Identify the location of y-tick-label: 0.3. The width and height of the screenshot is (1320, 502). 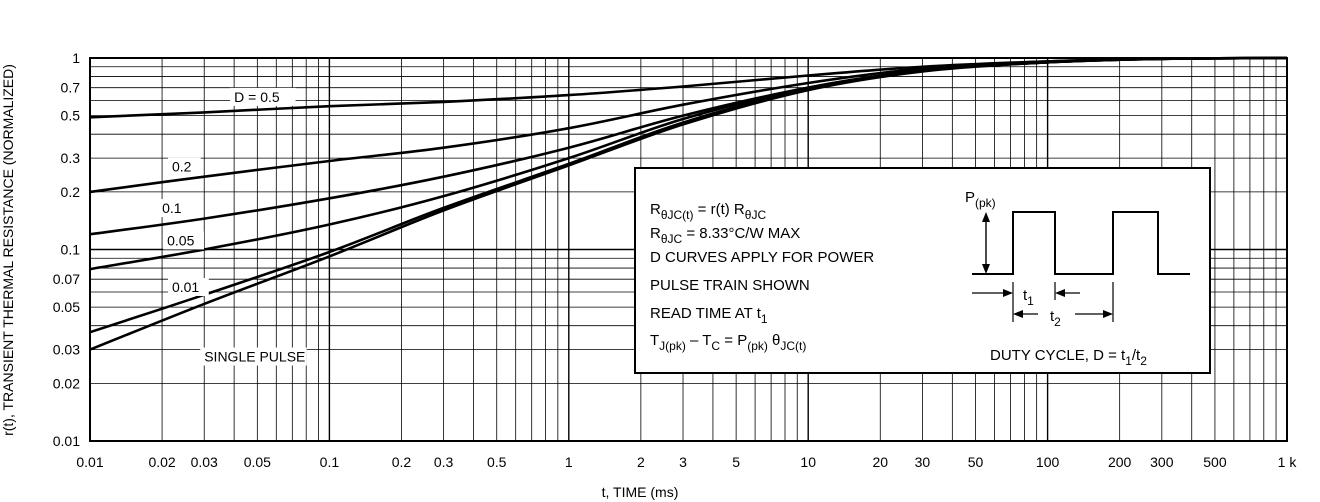
(71, 158).